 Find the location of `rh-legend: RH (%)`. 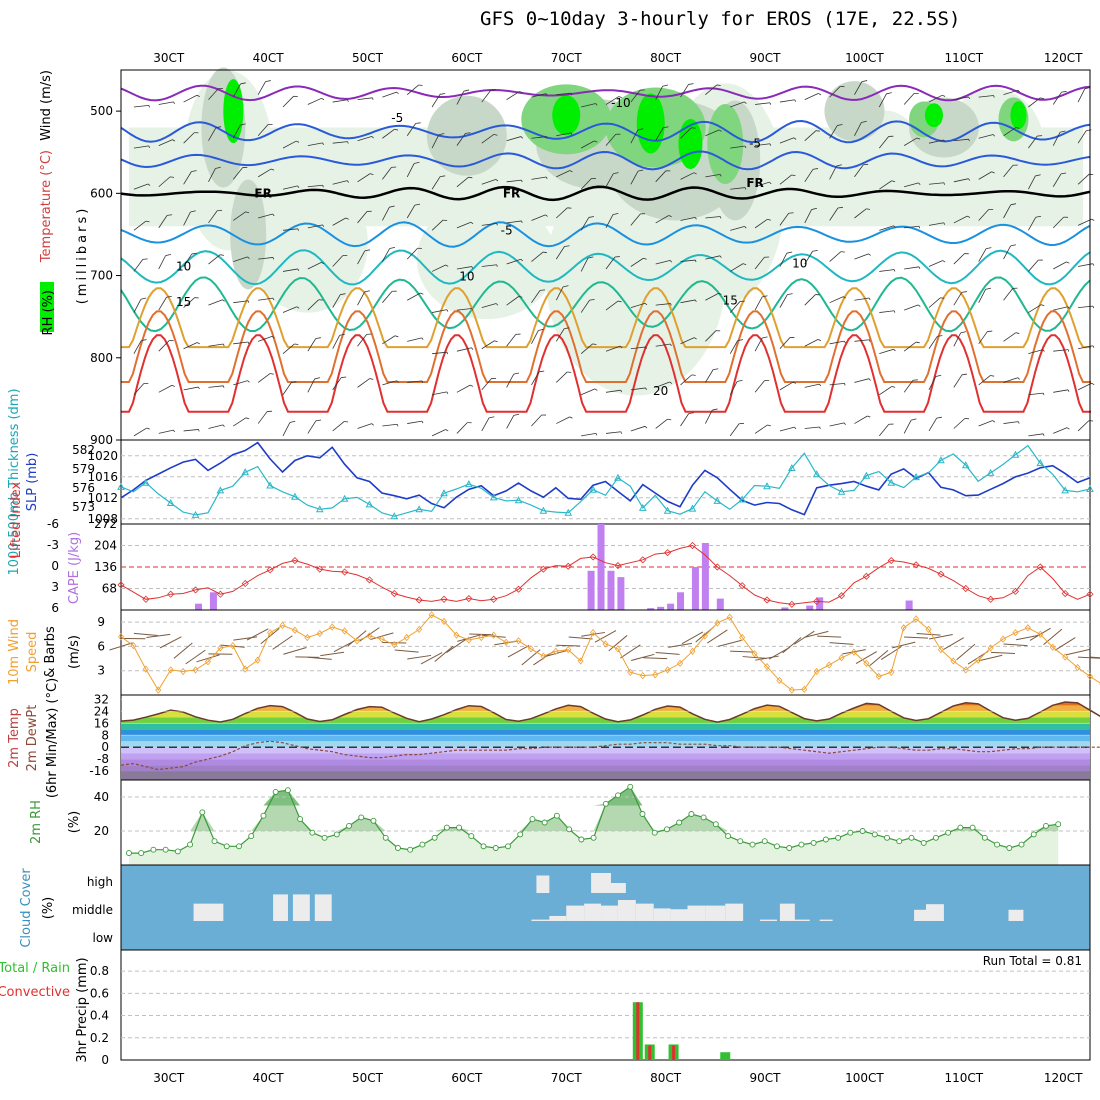

rh-legend: RH (%) is located at coordinates (48, 308).